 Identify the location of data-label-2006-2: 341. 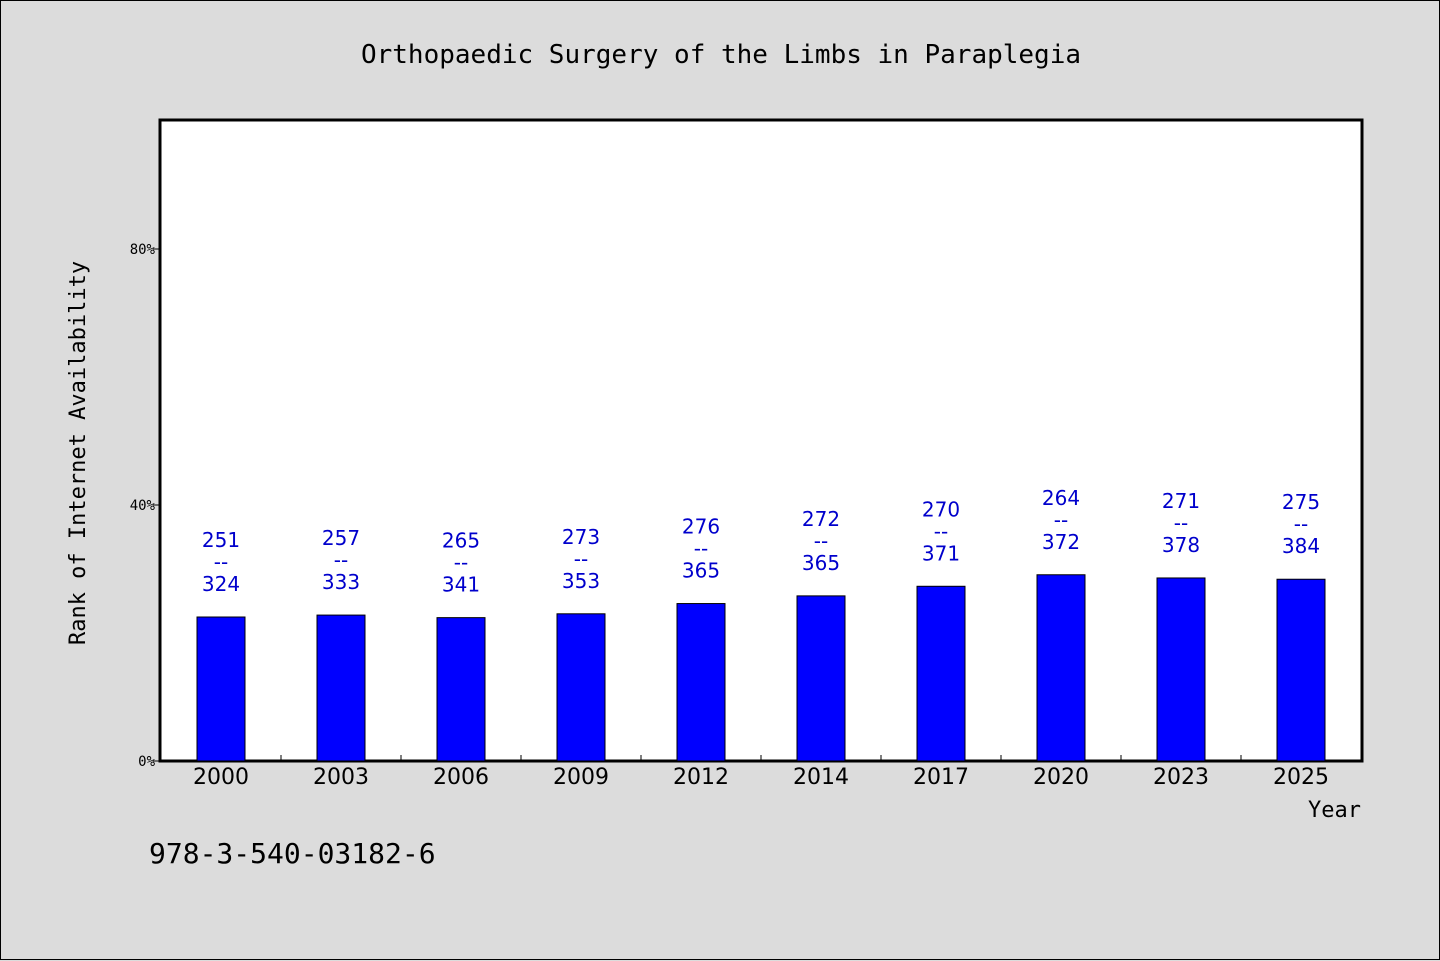
(461, 585).